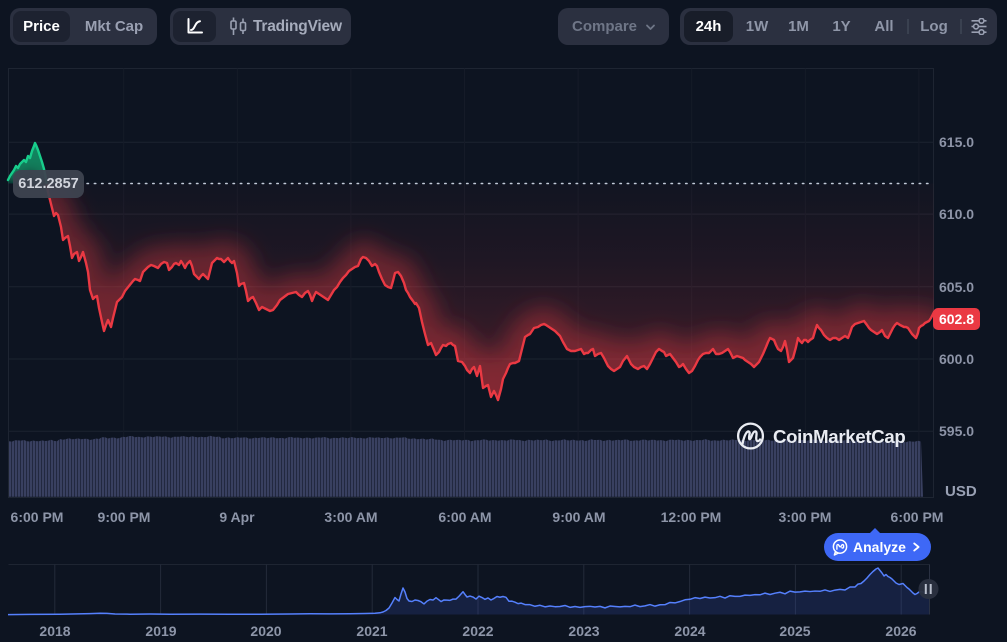 This screenshot has width=1007, height=642. Describe the element at coordinates (839, 436) in the screenshot. I see `svg-text: CoinMarketCap` at that location.